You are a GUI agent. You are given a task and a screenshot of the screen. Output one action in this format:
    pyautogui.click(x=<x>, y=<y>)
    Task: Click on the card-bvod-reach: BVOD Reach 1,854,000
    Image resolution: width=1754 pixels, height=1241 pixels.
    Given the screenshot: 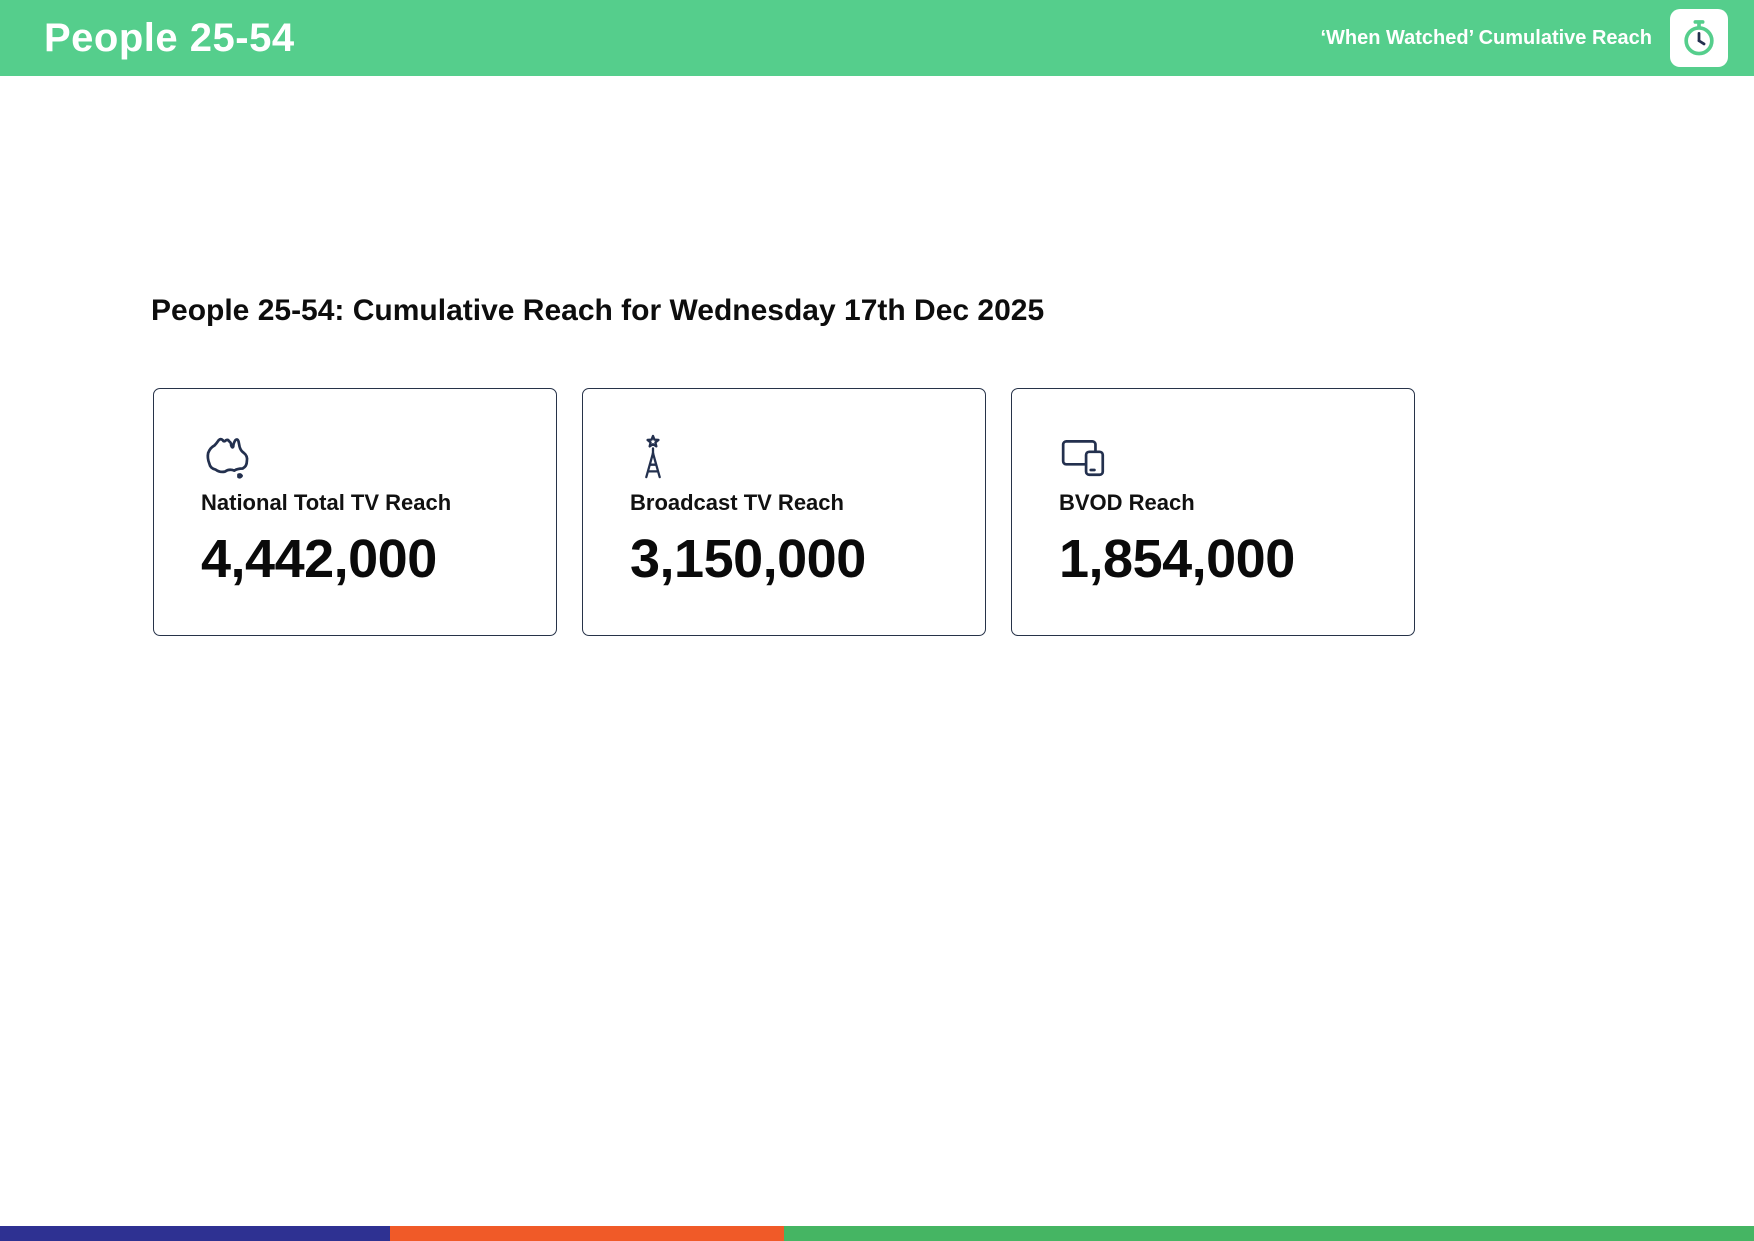 What is the action you would take?
    pyautogui.click(x=1213, y=512)
    